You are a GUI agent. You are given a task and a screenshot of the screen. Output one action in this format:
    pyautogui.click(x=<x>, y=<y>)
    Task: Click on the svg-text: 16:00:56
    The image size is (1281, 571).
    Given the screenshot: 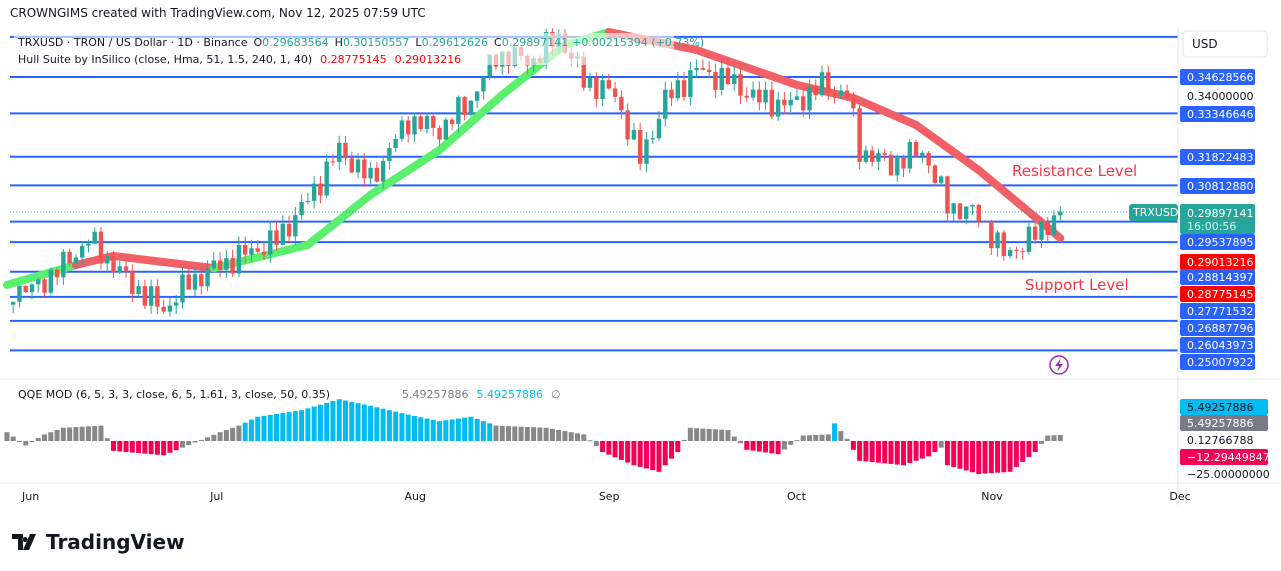 What is the action you would take?
    pyautogui.click(x=1211, y=226)
    